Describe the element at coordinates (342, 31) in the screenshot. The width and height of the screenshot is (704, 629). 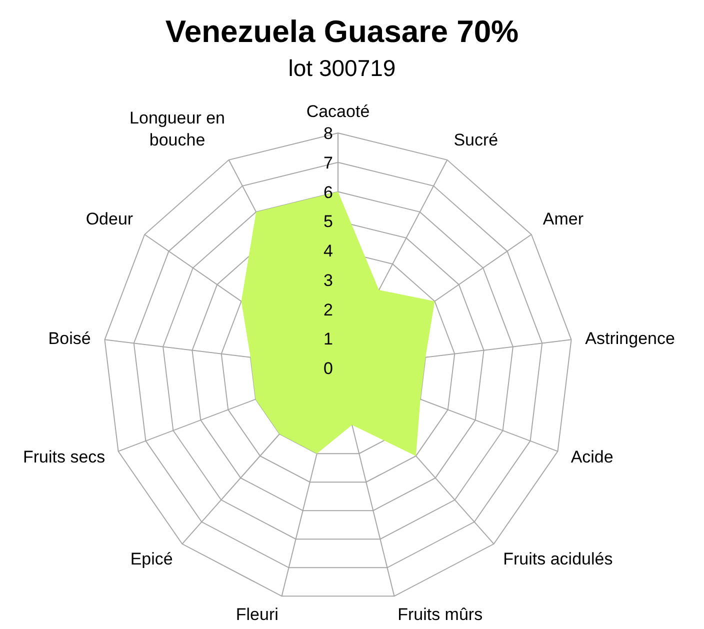
I see `chart-title: Venezuela Guasare 70%` at that location.